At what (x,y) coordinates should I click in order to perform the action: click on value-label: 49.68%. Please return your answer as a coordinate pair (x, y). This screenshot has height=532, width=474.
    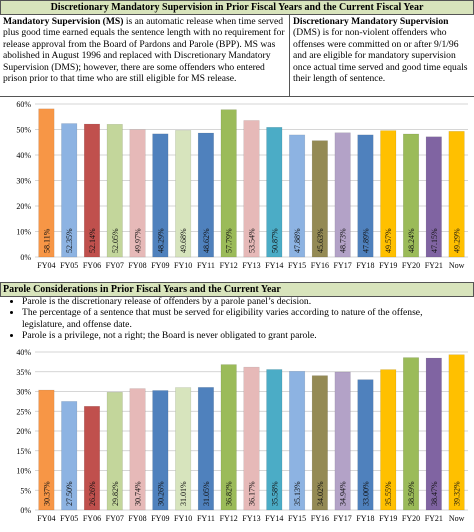
    Looking at the image, I should click on (183, 240).